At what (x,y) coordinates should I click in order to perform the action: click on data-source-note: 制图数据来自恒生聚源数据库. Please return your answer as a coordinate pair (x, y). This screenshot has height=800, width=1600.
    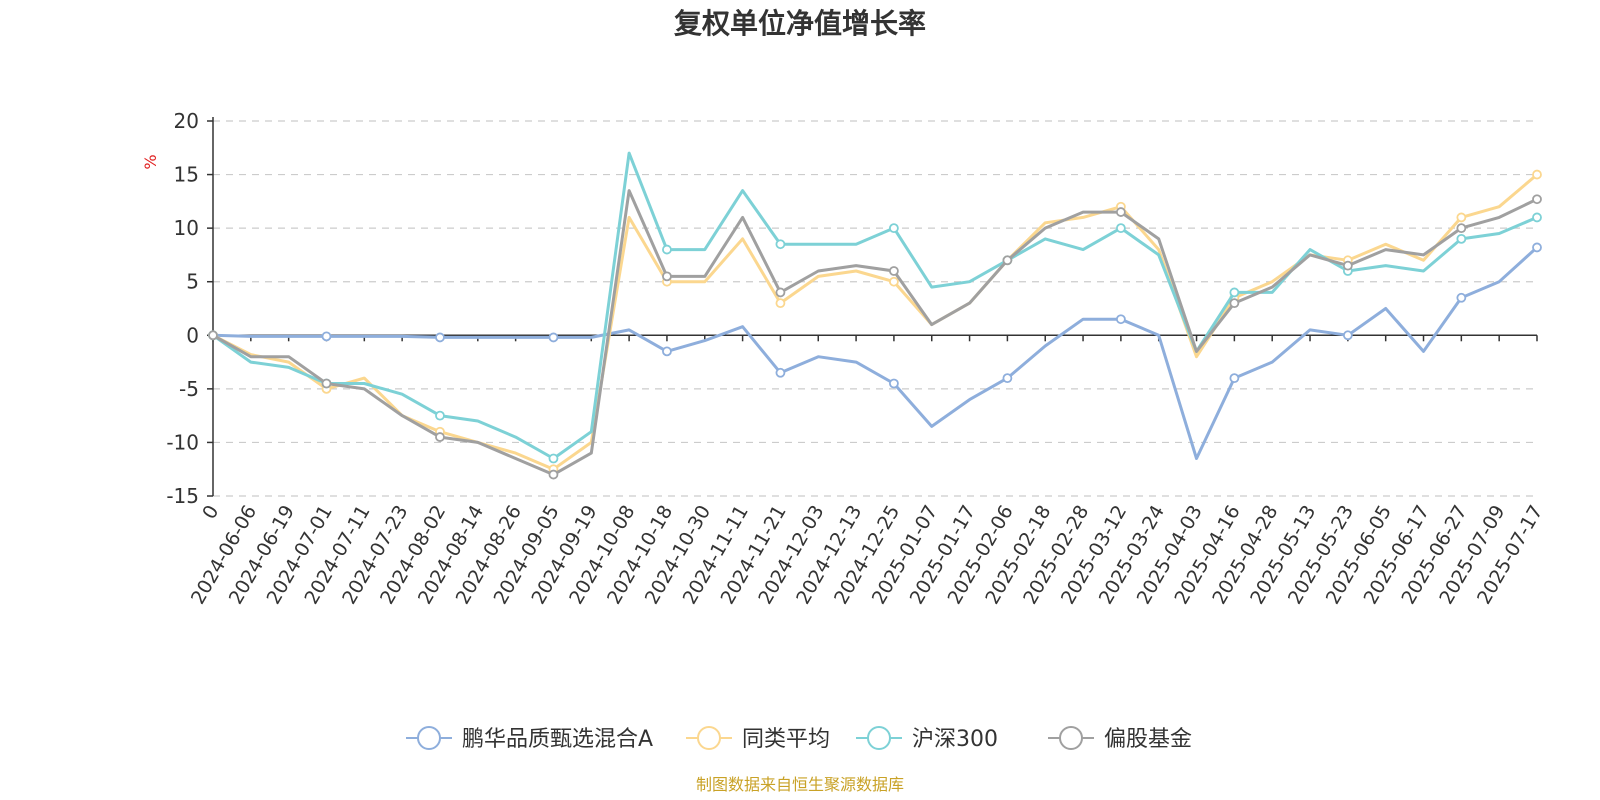
    Looking at the image, I should click on (800, 784).